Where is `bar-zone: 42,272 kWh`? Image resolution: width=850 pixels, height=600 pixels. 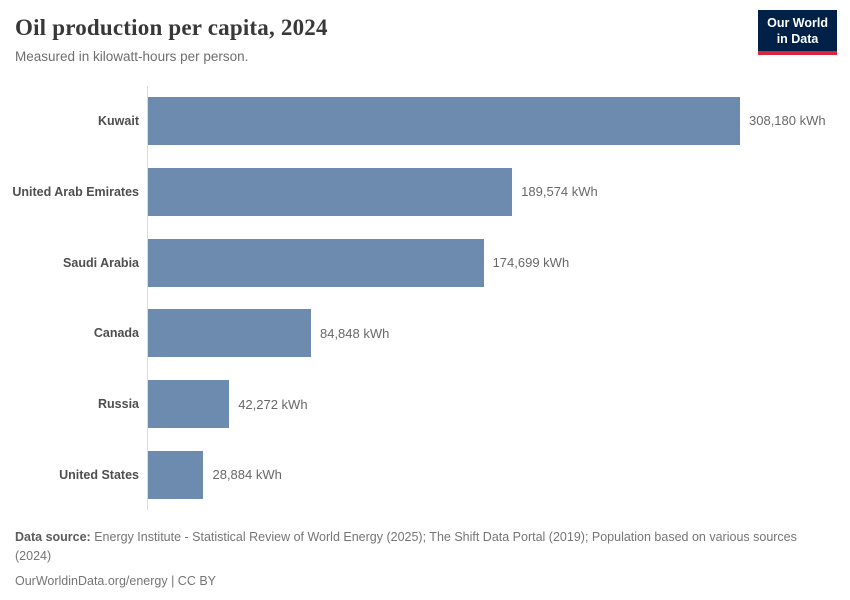
bar-zone: 42,272 kWh is located at coordinates (491, 404).